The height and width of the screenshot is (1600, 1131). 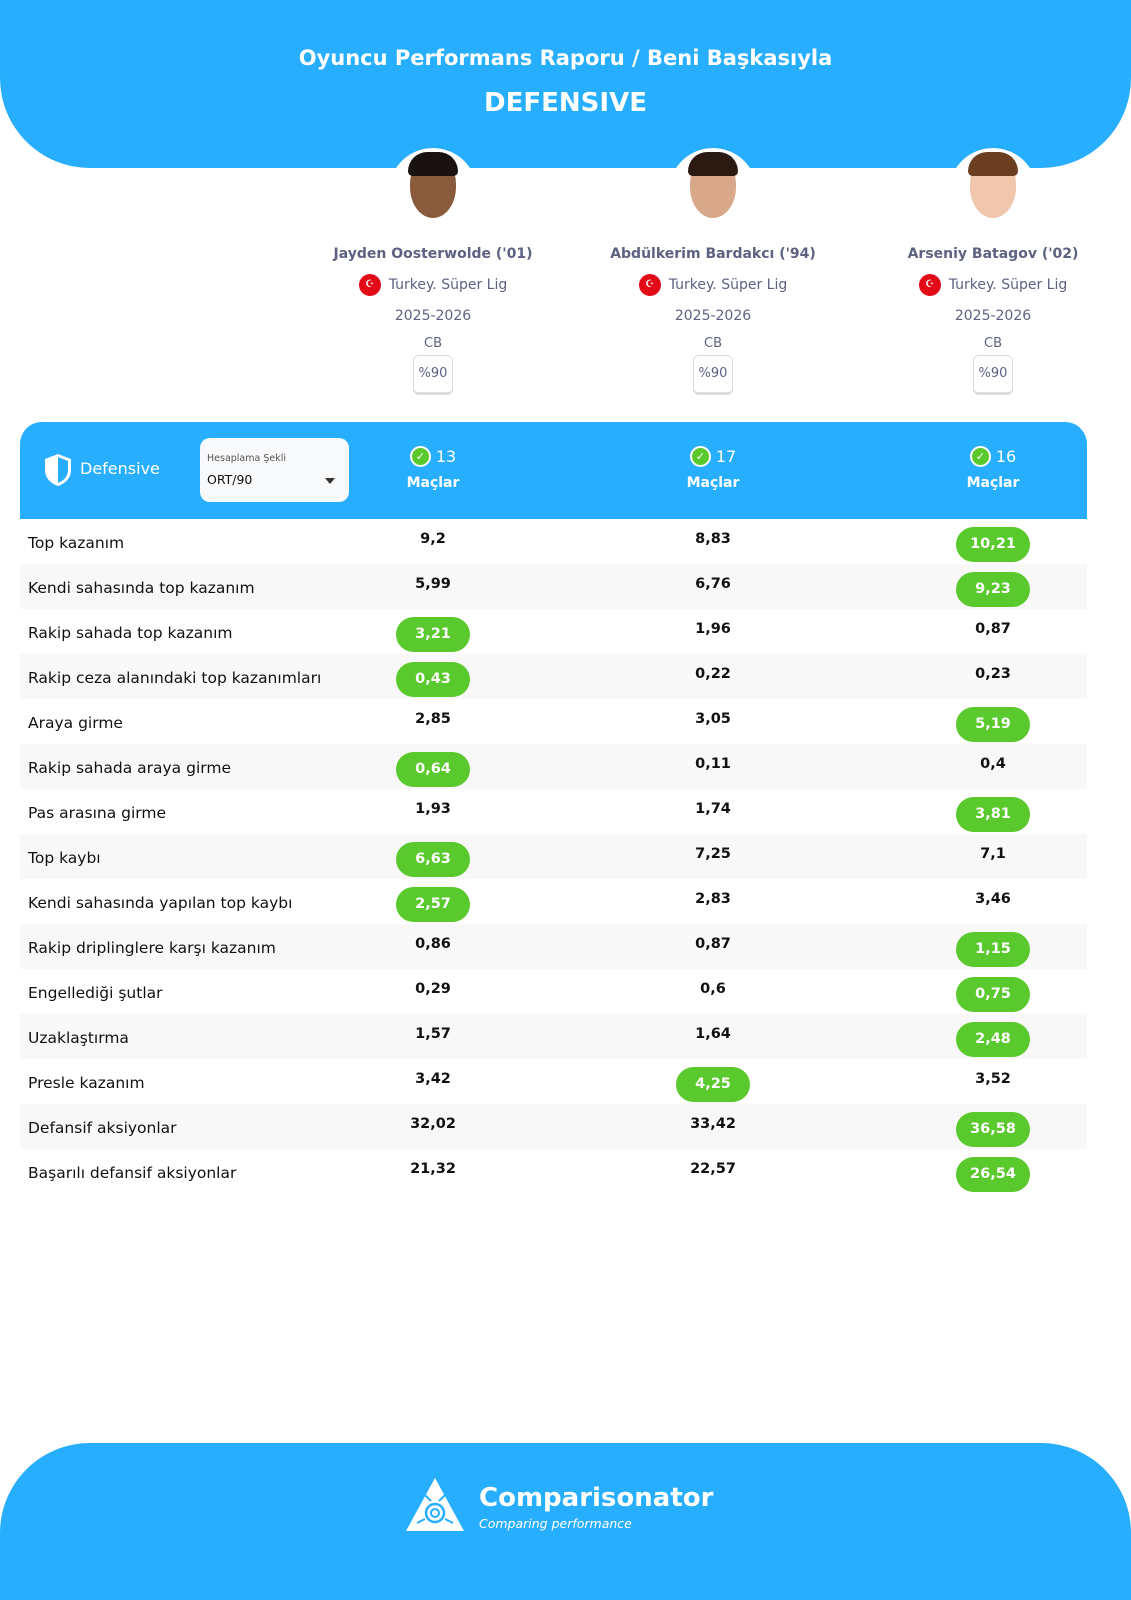 What do you see at coordinates (433, 718) in the screenshot?
I see `metric-value: 2,85` at bounding box center [433, 718].